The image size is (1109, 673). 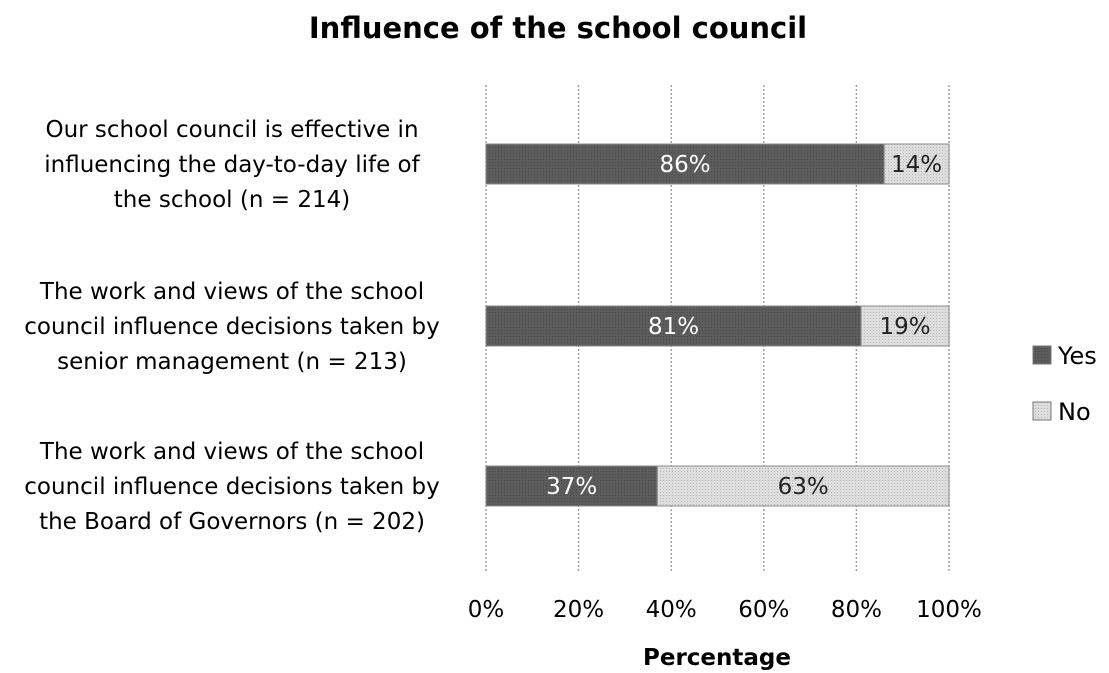 I want to click on x-tick-label: 60%, so click(x=763, y=610).